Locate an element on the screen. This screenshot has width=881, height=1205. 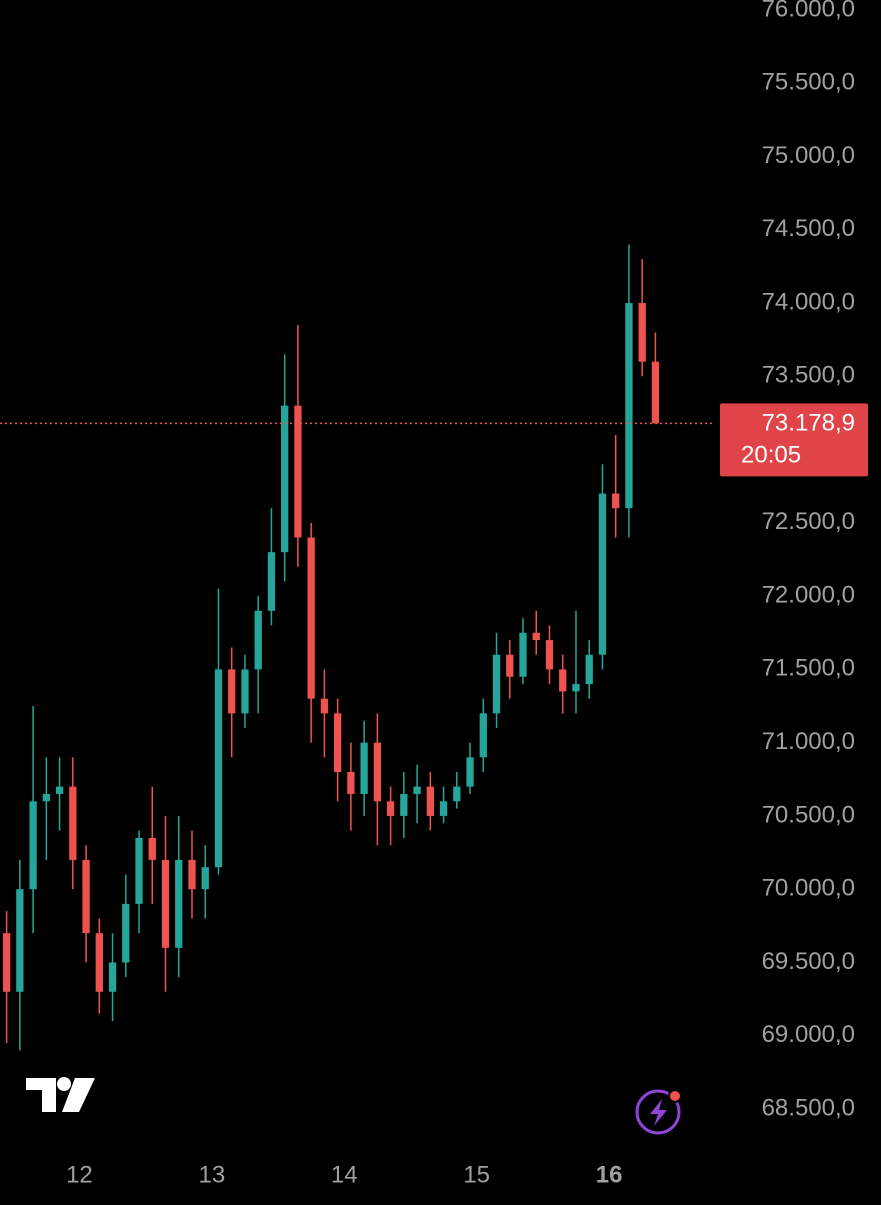
logo is located at coordinates (60, 1094).